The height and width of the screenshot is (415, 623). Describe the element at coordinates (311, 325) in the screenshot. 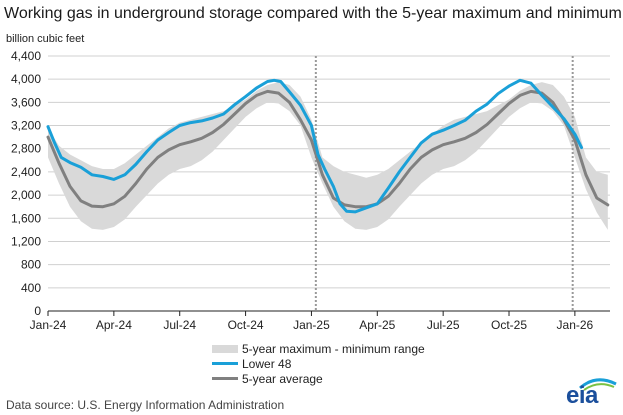

I see `x-tick-label: Jan-25` at that location.